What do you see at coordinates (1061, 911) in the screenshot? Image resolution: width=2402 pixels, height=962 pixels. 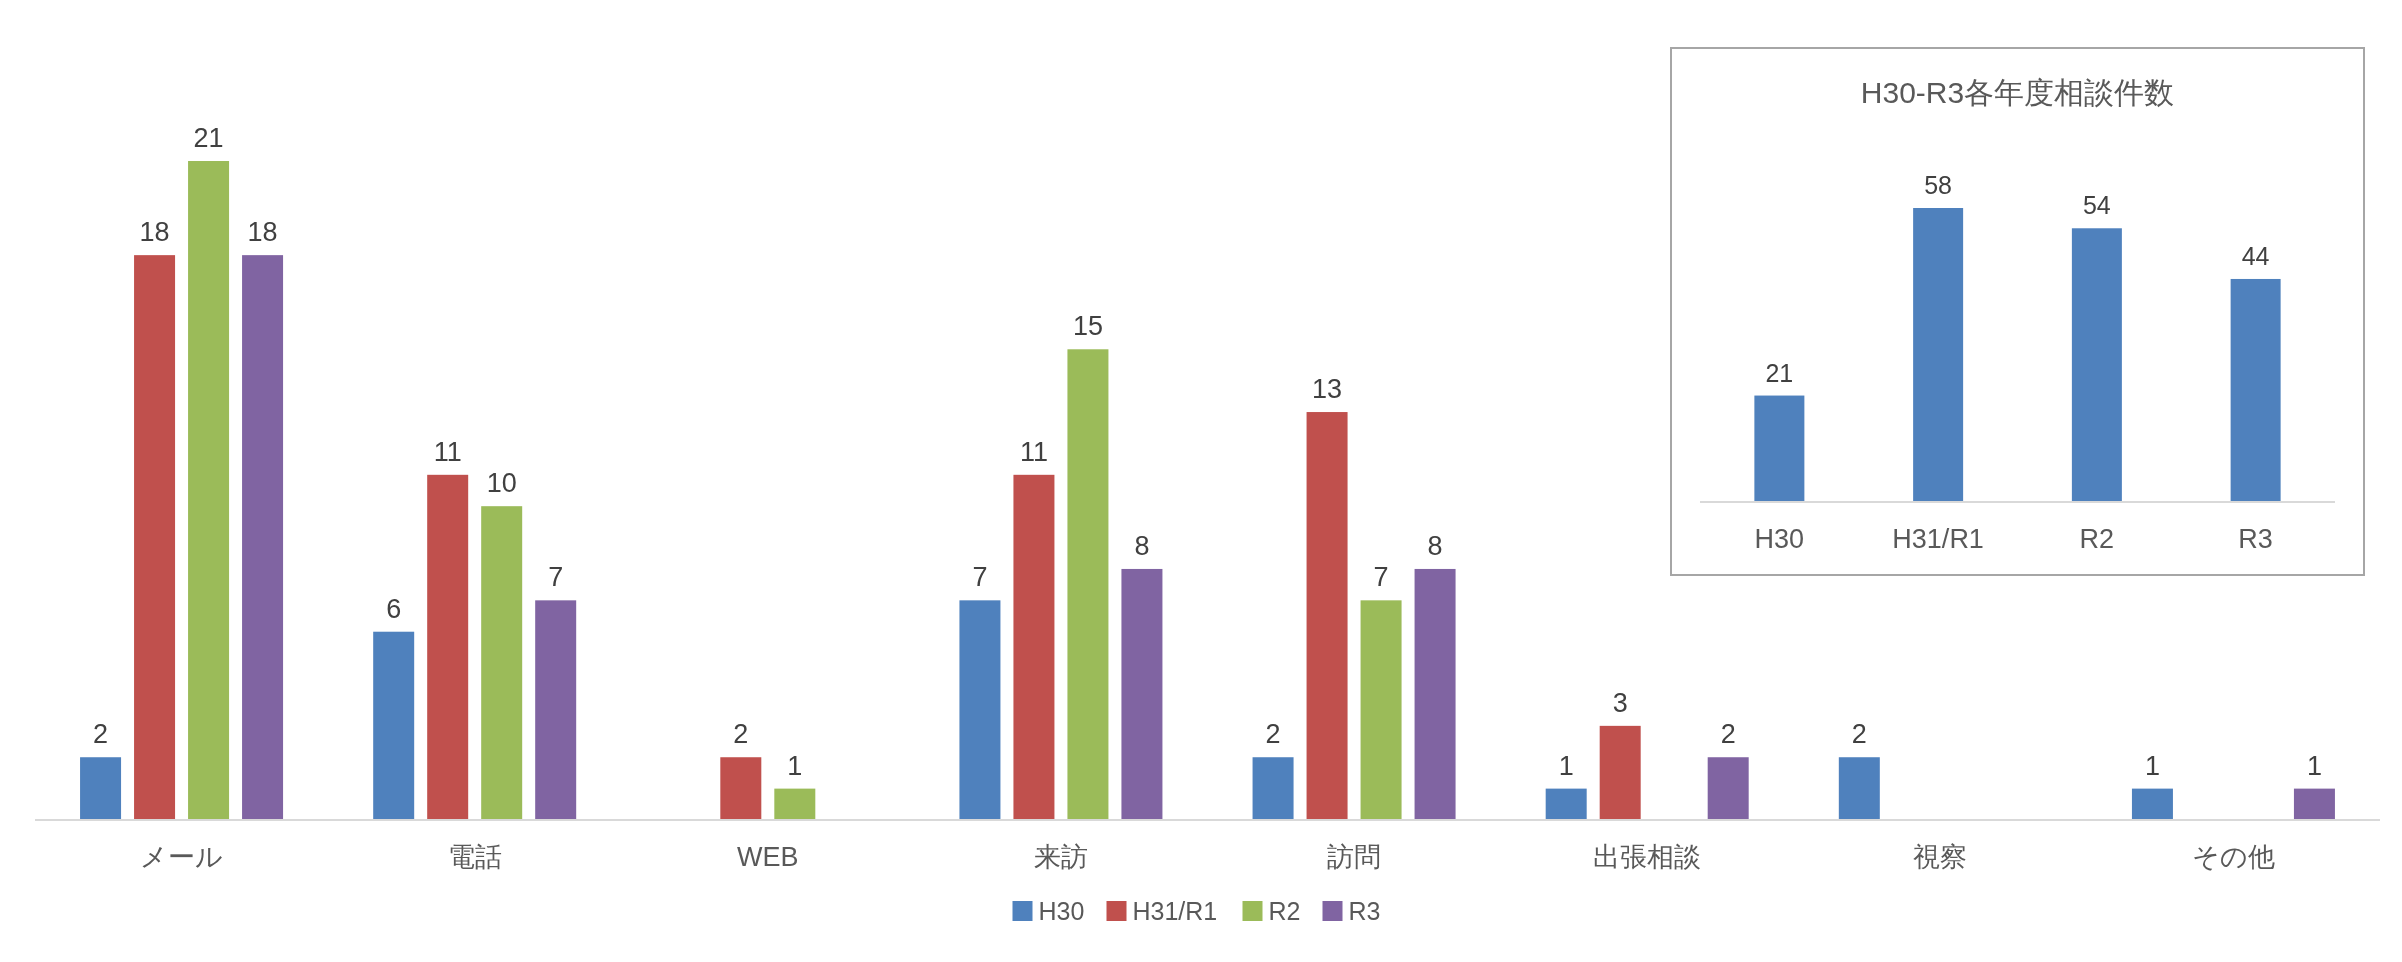 I see `legend-label: H30` at bounding box center [1061, 911].